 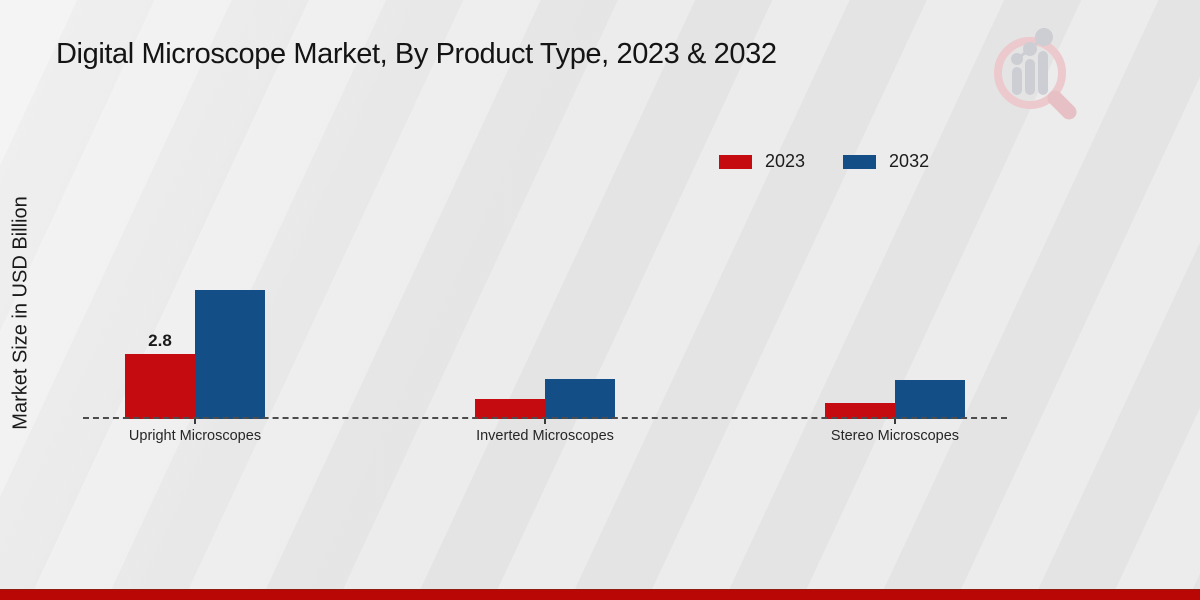 What do you see at coordinates (895, 436) in the screenshot?
I see `category-label-stereo-microscopes: Stereo Microscopes` at bounding box center [895, 436].